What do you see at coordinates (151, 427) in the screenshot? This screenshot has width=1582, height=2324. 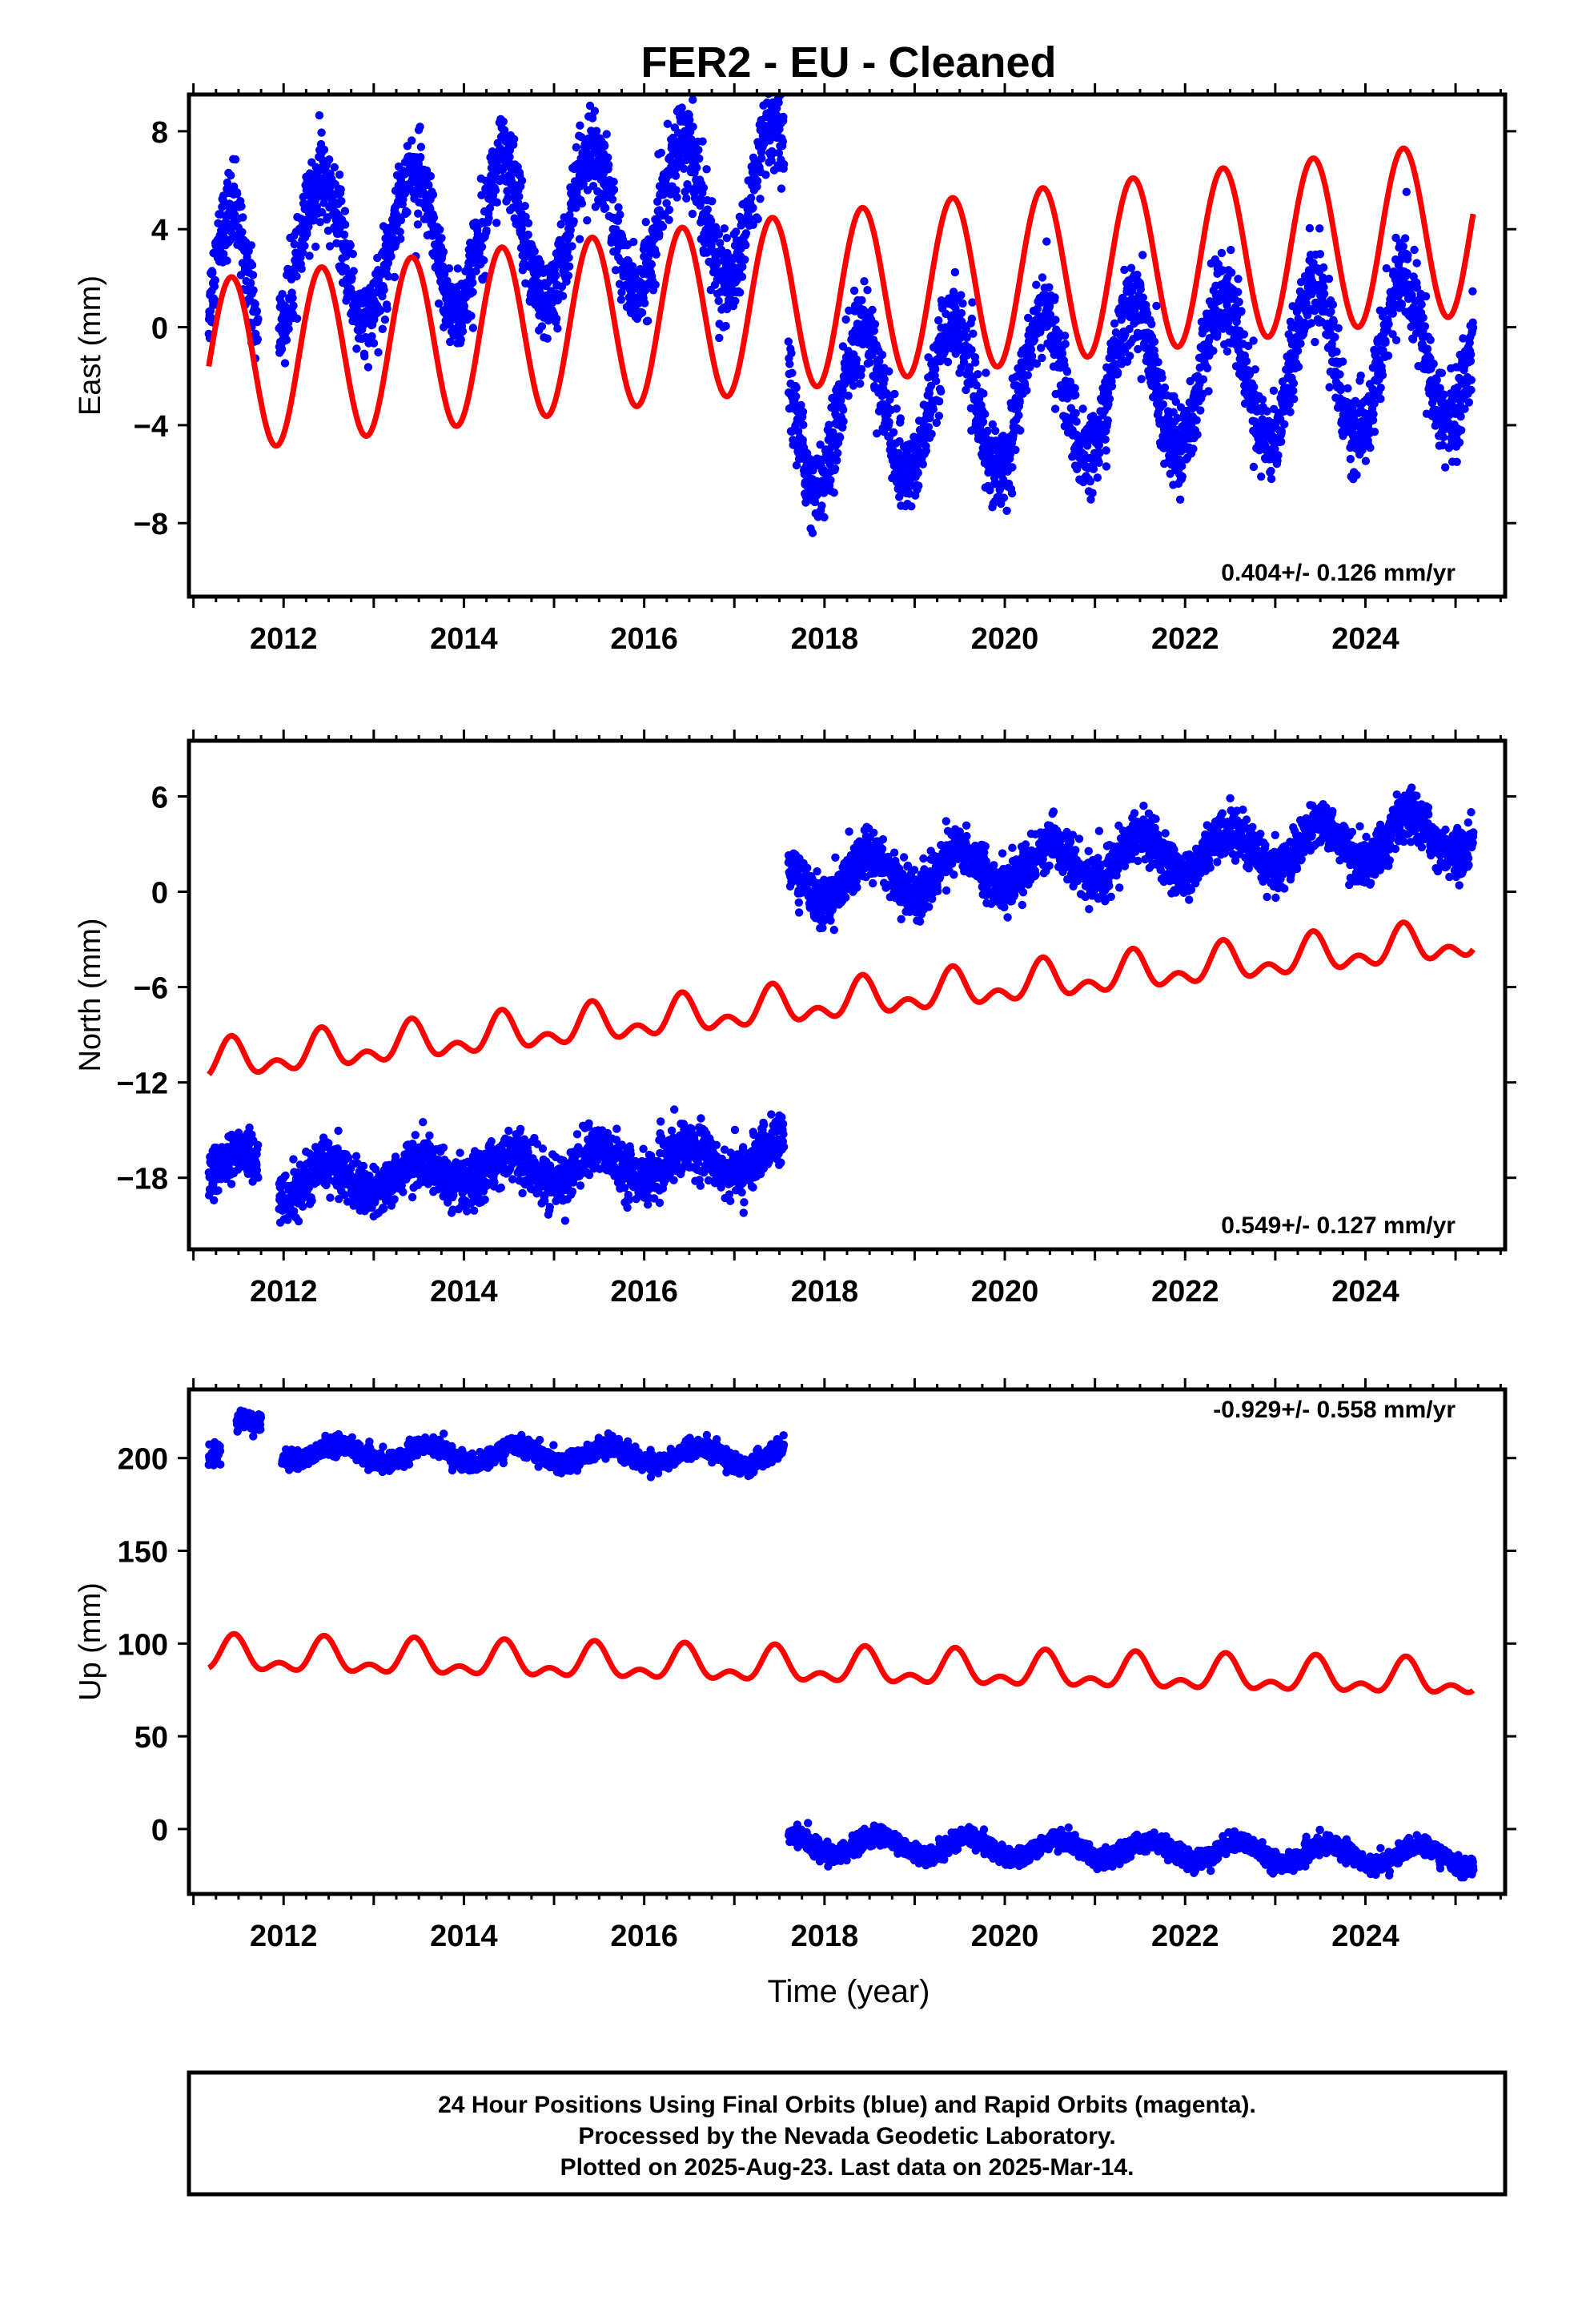 I see `y-tick-label: −4` at bounding box center [151, 427].